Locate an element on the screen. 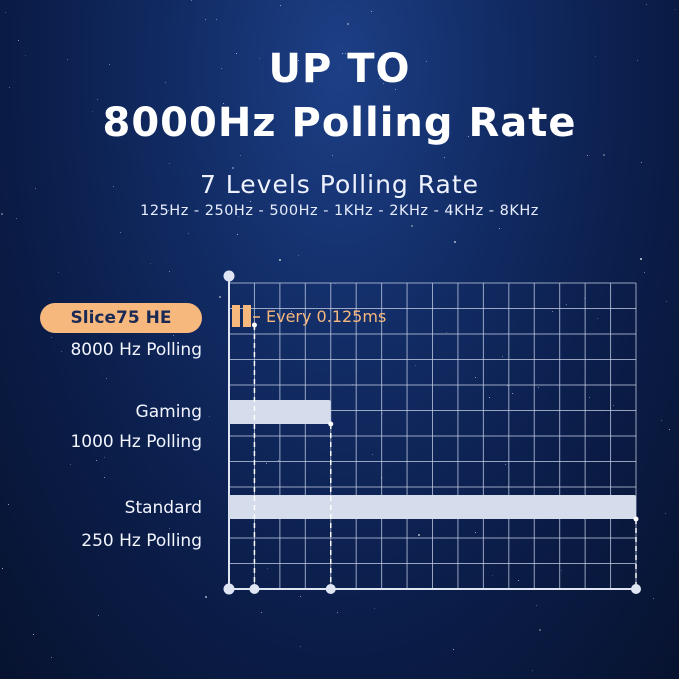  row-label-250hz: 250 Hz Polling is located at coordinates (141, 541).